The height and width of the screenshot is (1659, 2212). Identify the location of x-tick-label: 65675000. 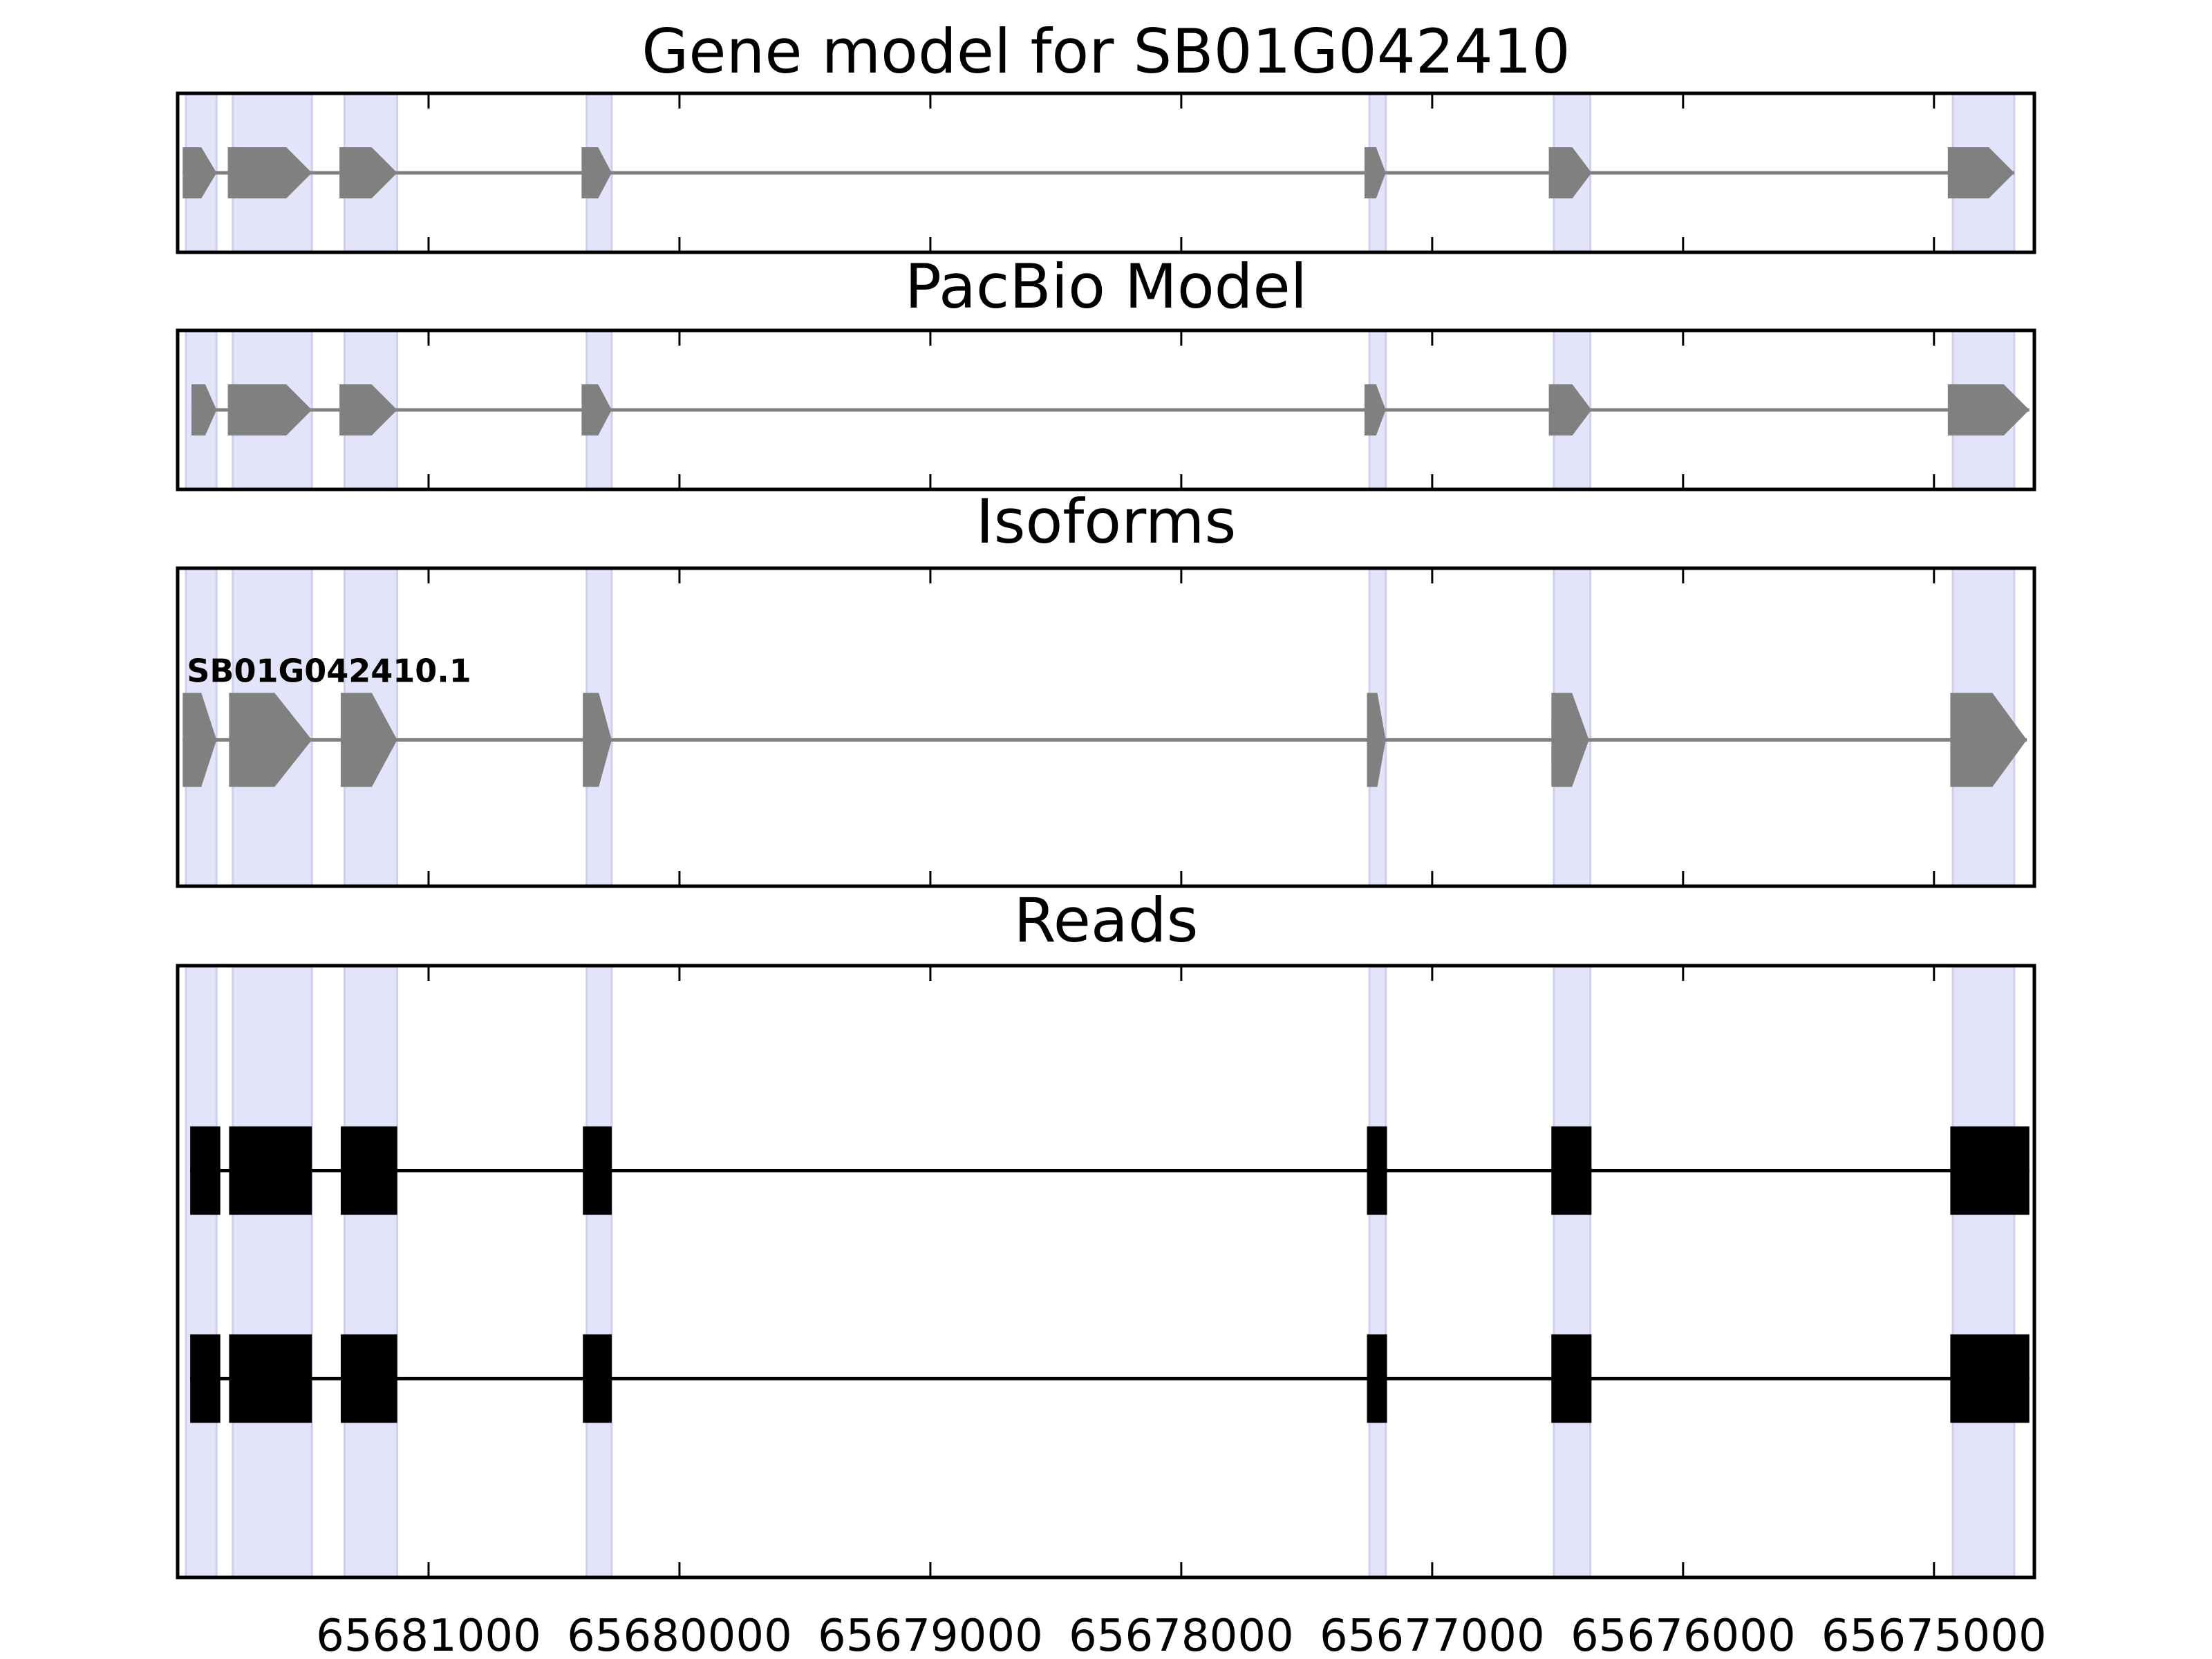
(1934, 1635).